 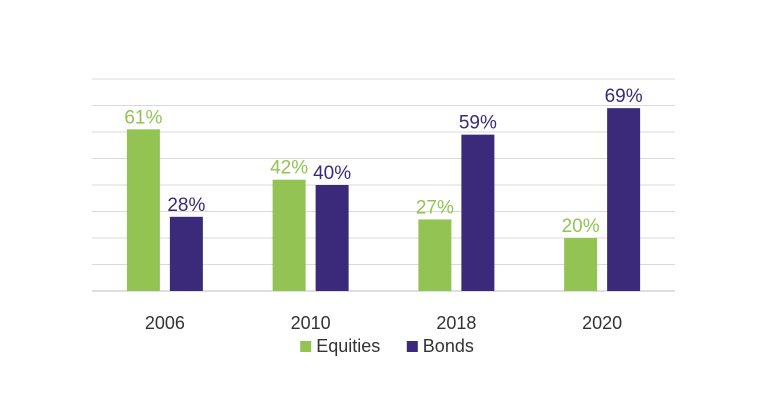 What do you see at coordinates (186, 205) in the screenshot?
I see `data-label-bonds-2006: 28%` at bounding box center [186, 205].